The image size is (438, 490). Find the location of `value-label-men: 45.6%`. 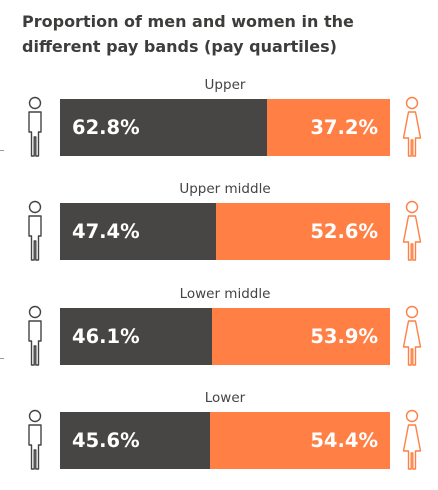

value-label-men: 45.6% is located at coordinates (106, 440).